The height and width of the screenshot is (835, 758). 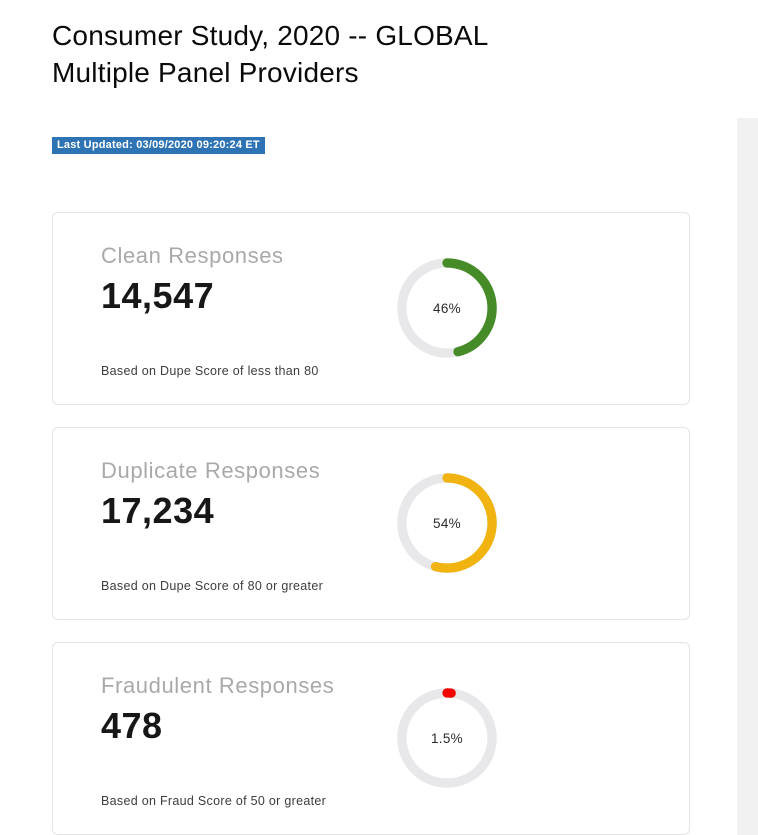 I want to click on card-note: Based on Fraud Score of 50 or greater, so click(x=214, y=800).